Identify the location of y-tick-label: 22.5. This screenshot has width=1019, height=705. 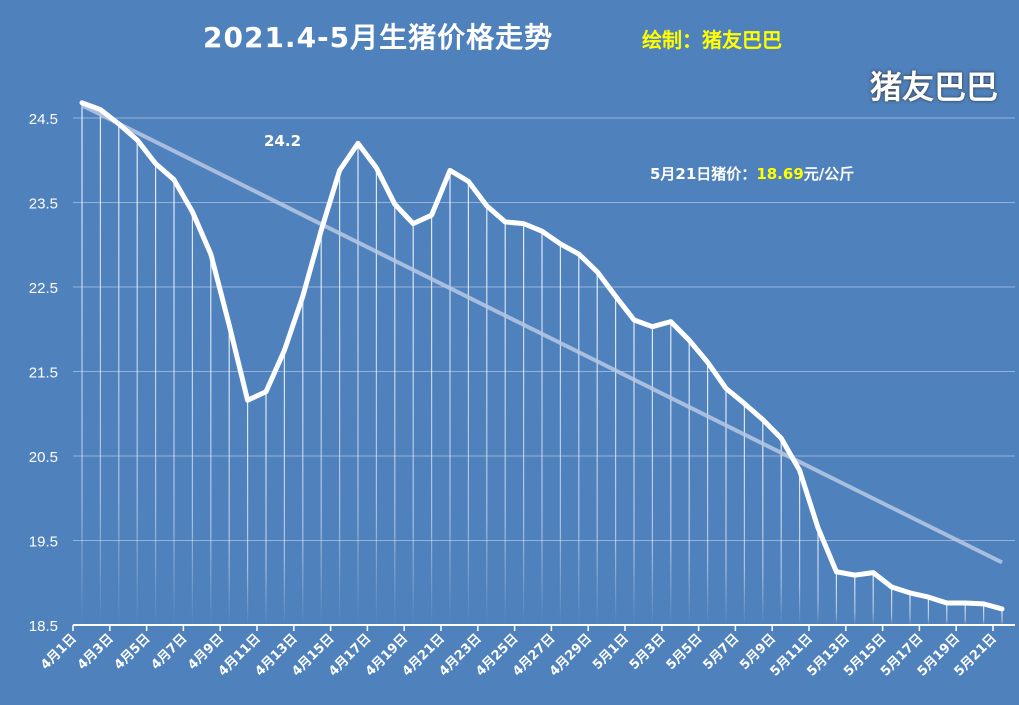
(43, 288).